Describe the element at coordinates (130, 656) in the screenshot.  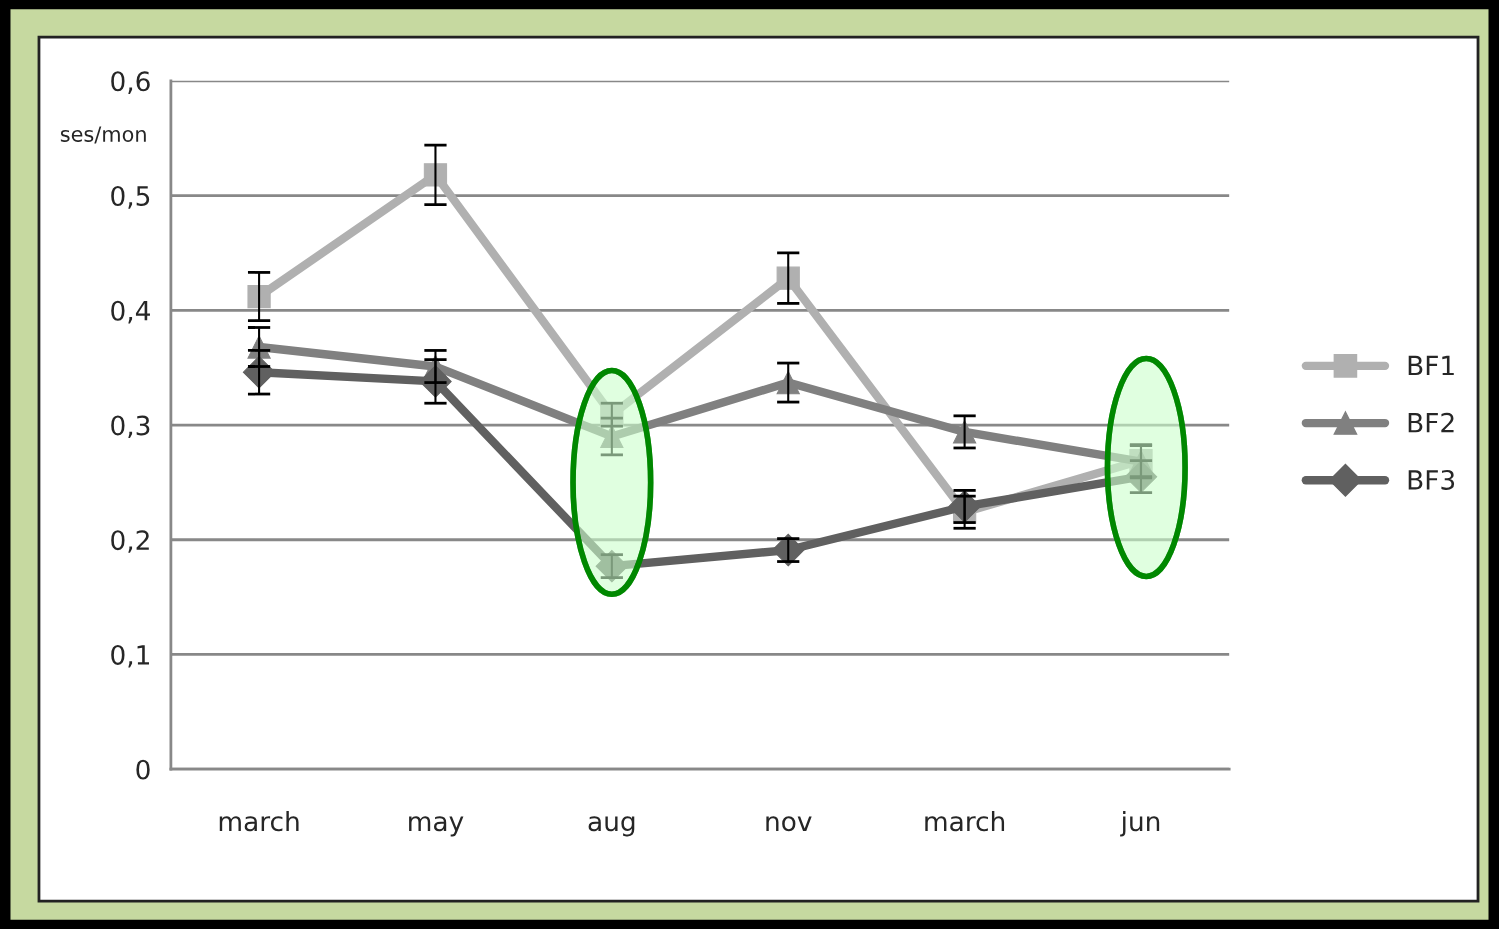
I see `y-tick-label: 0,1` at that location.